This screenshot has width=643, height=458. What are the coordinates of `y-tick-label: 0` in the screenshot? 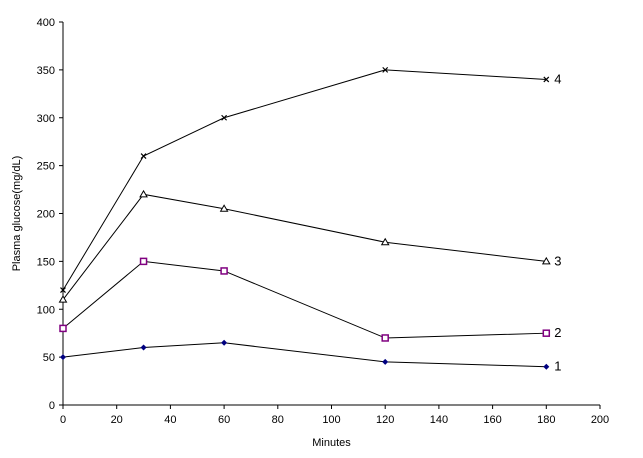 It's located at (52, 406).